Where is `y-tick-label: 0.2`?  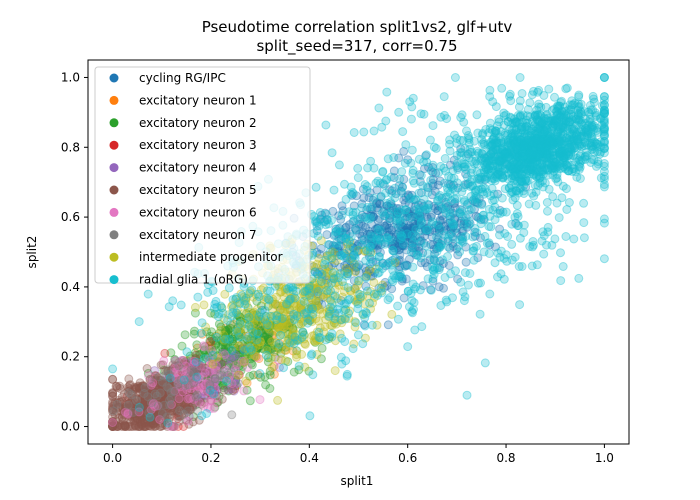 y-tick-label: 0.2 is located at coordinates (70, 357).